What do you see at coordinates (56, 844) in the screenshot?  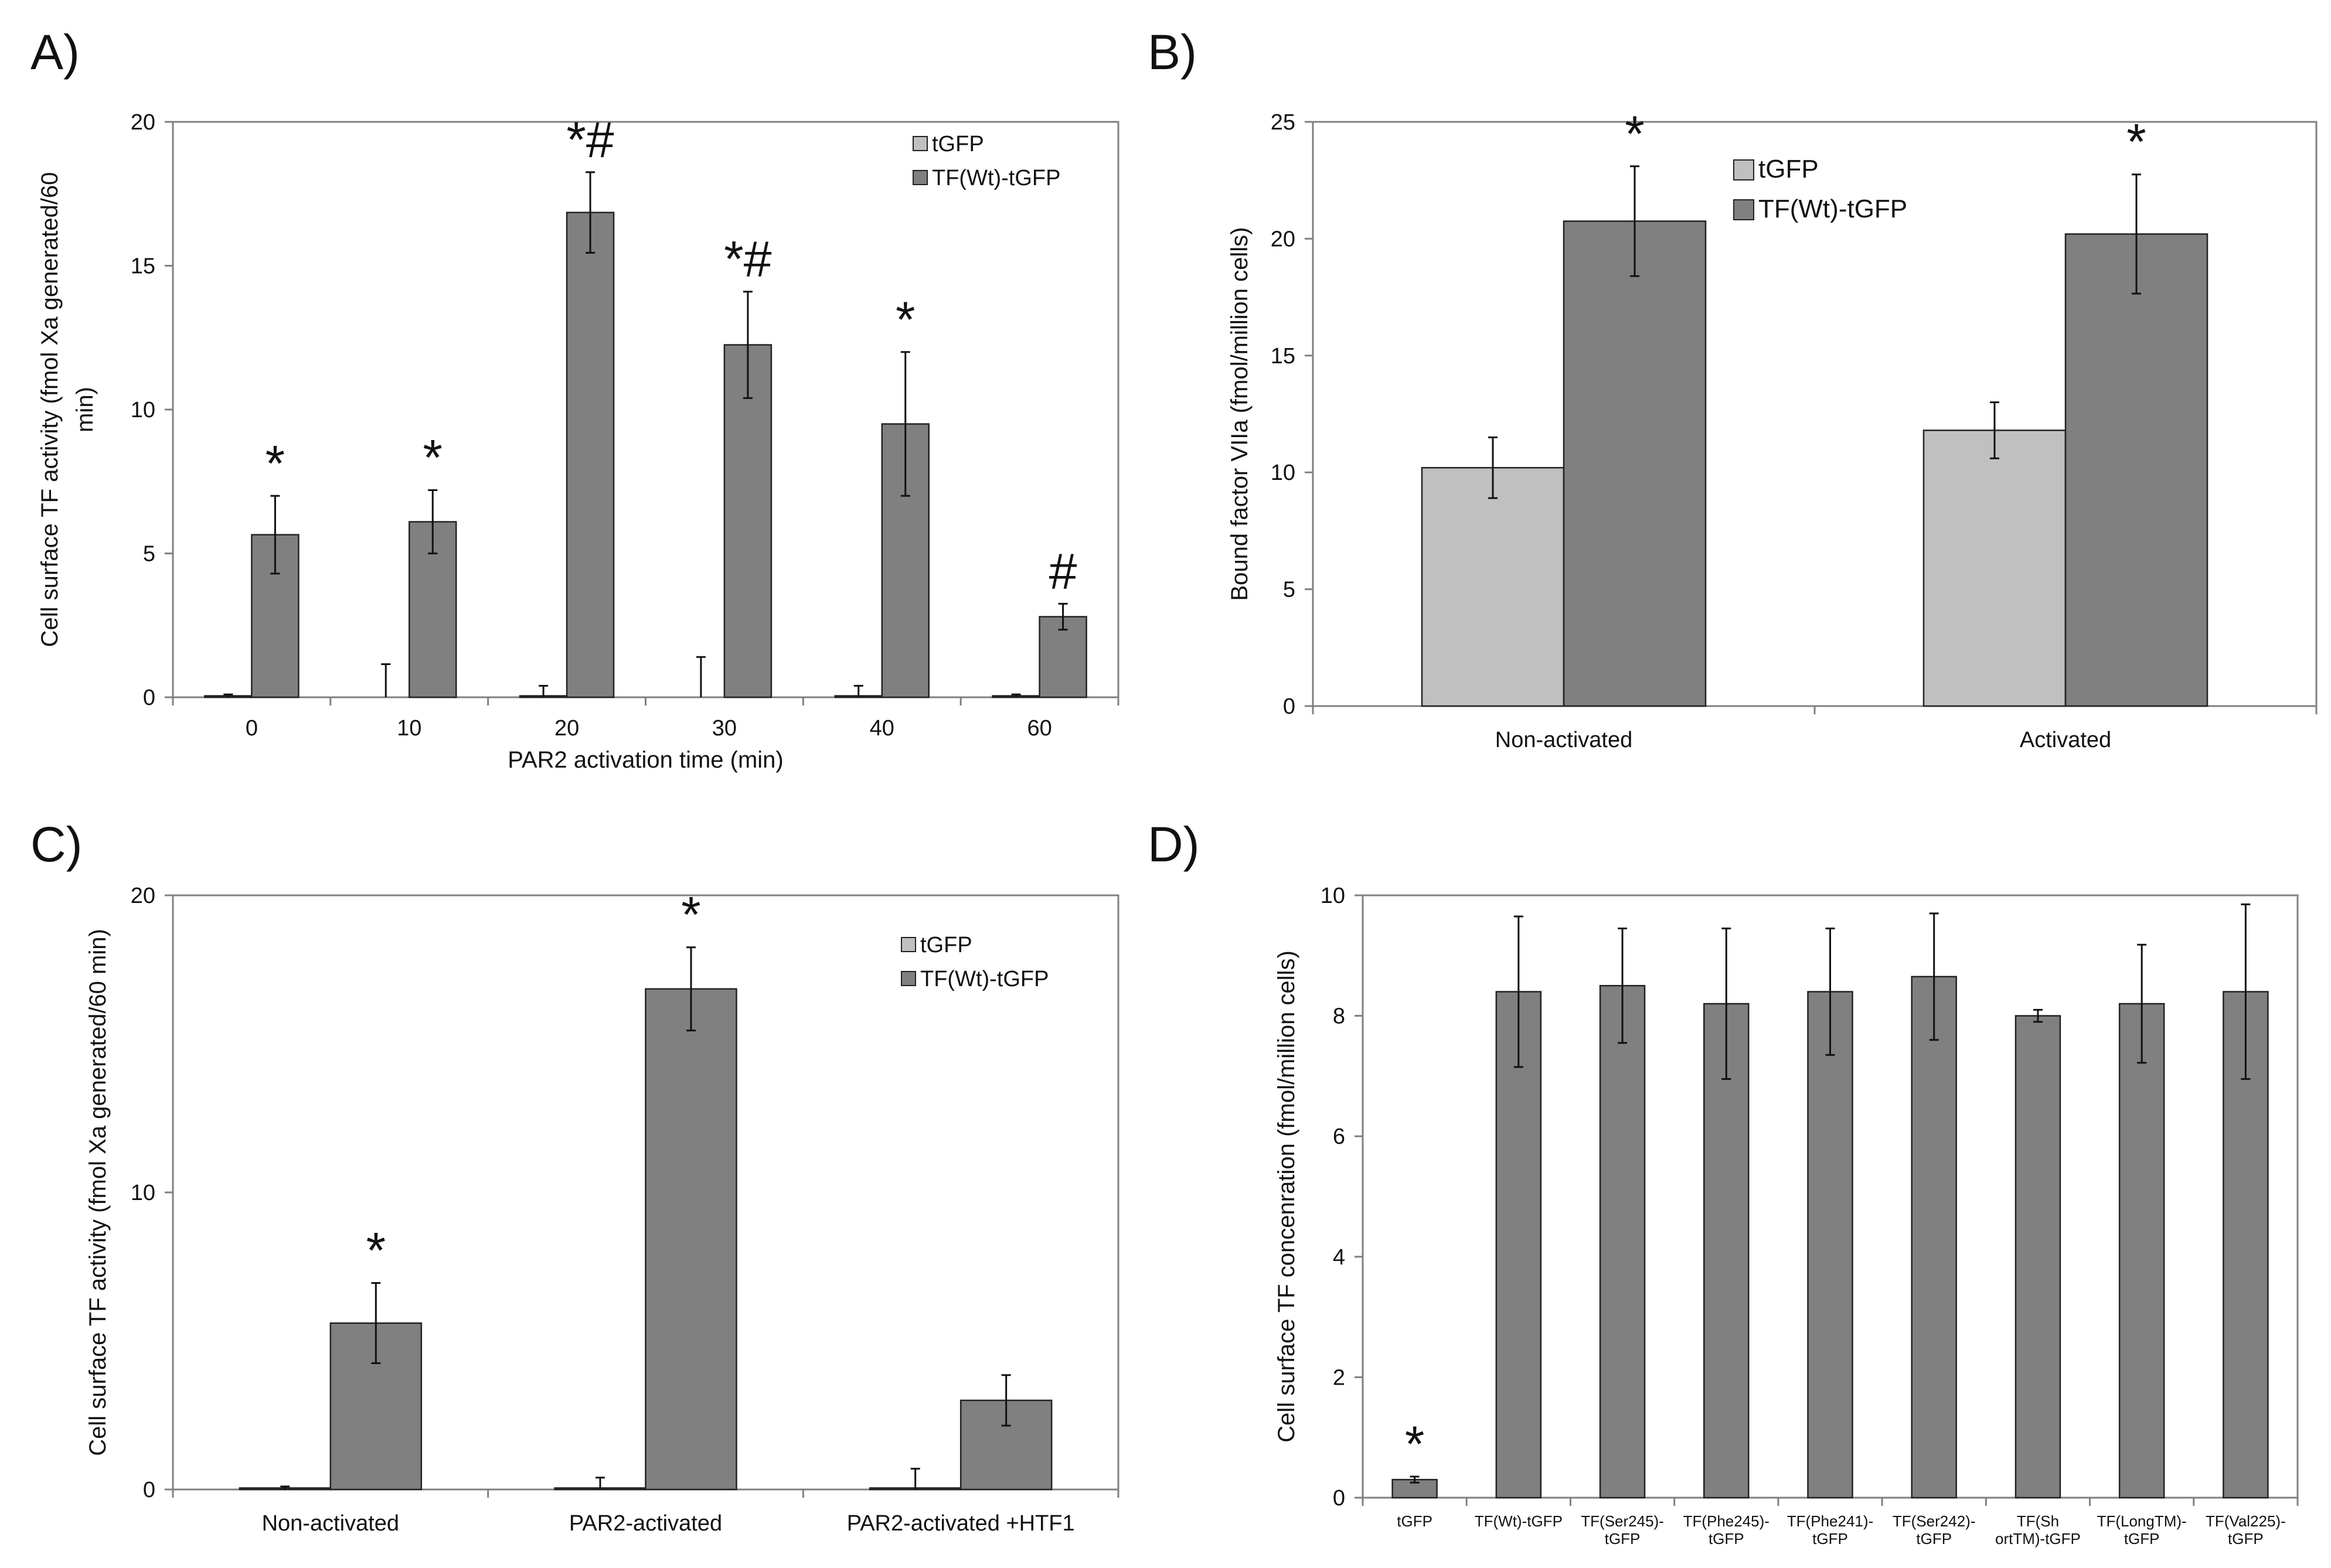 I see `panel-letter: C)` at bounding box center [56, 844].